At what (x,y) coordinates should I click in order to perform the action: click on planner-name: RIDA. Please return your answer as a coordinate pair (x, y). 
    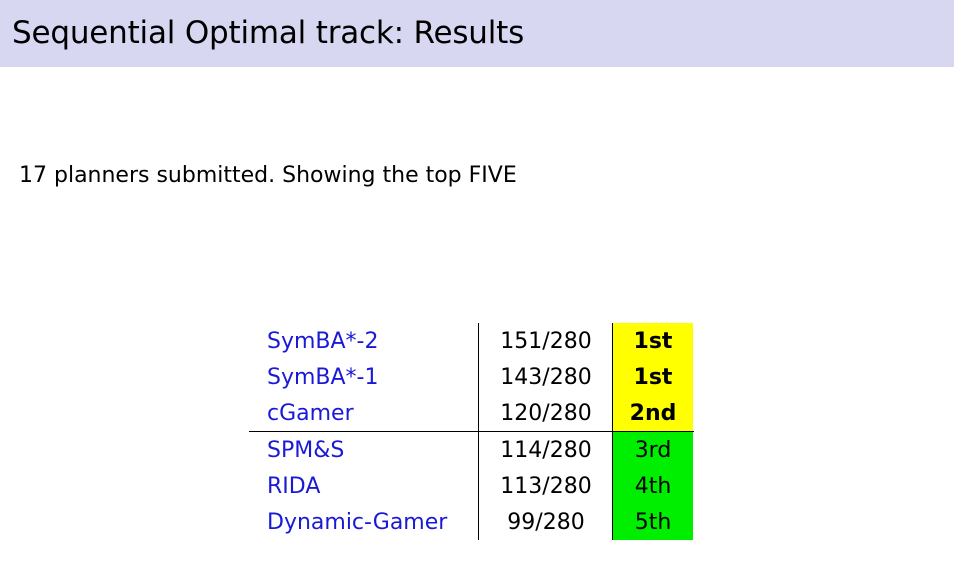
    Looking at the image, I should click on (294, 486).